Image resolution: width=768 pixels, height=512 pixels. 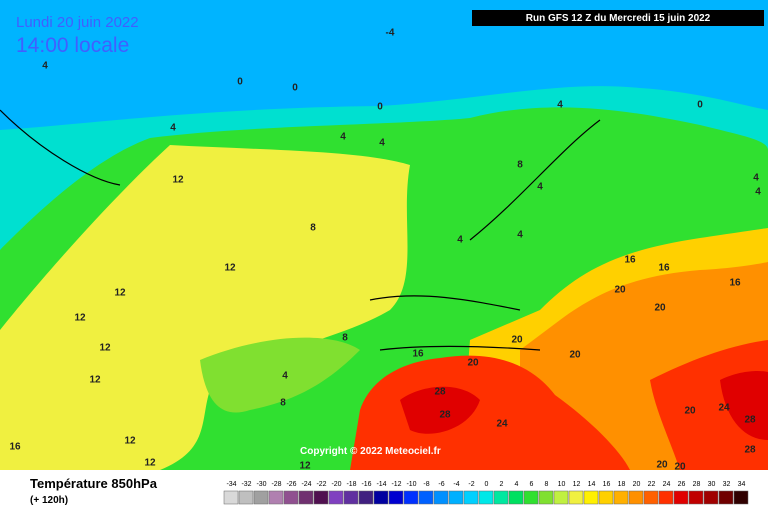 I want to click on zone-very-hot, so click(x=490, y=412).